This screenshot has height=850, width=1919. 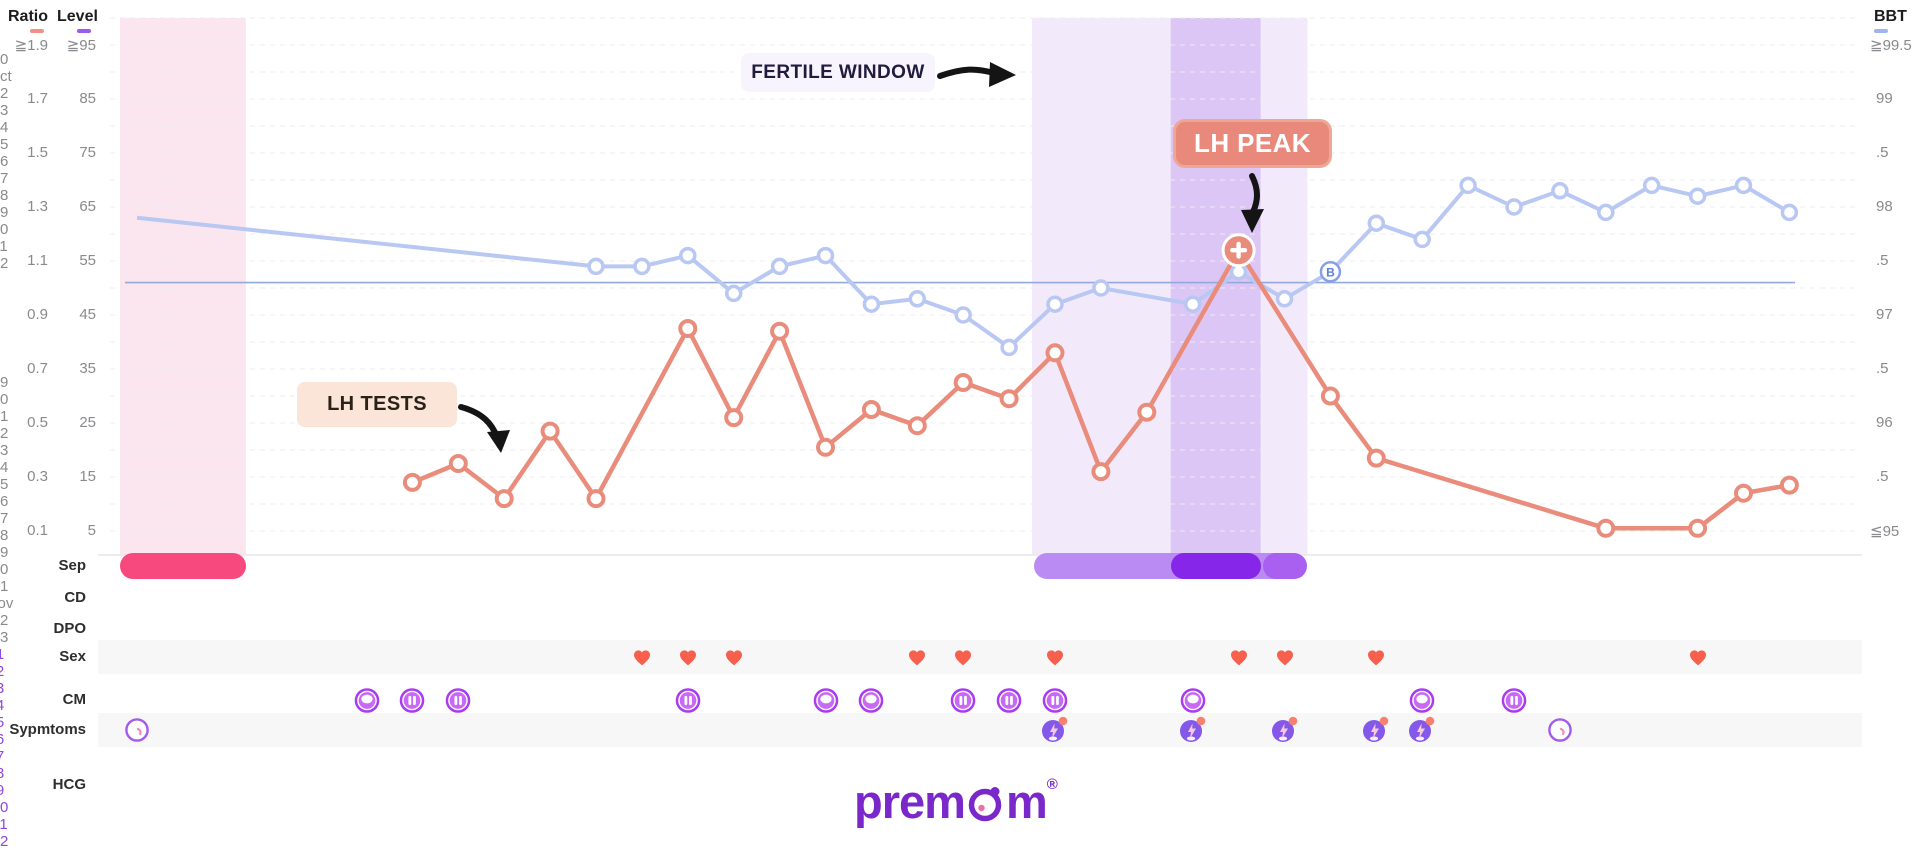 What do you see at coordinates (4, 484) in the screenshot?
I see `date-cell: 25` at bounding box center [4, 484].